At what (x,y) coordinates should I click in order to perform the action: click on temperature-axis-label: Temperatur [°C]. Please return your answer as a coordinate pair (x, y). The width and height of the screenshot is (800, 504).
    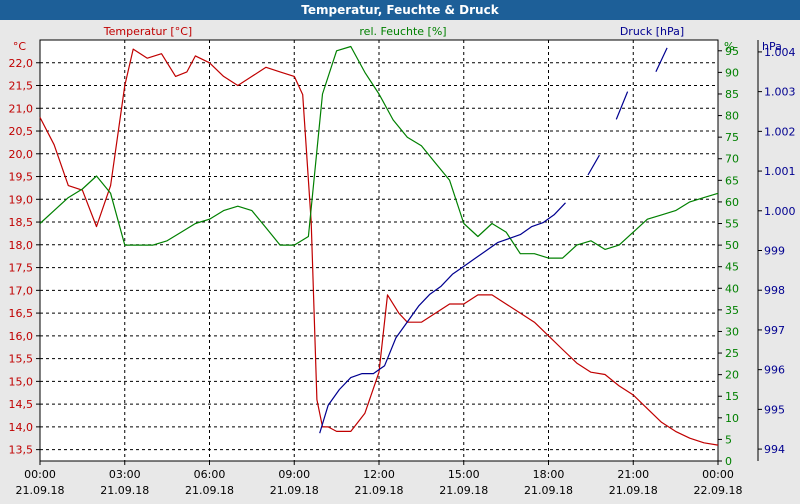
    Looking at the image, I should click on (147, 31).